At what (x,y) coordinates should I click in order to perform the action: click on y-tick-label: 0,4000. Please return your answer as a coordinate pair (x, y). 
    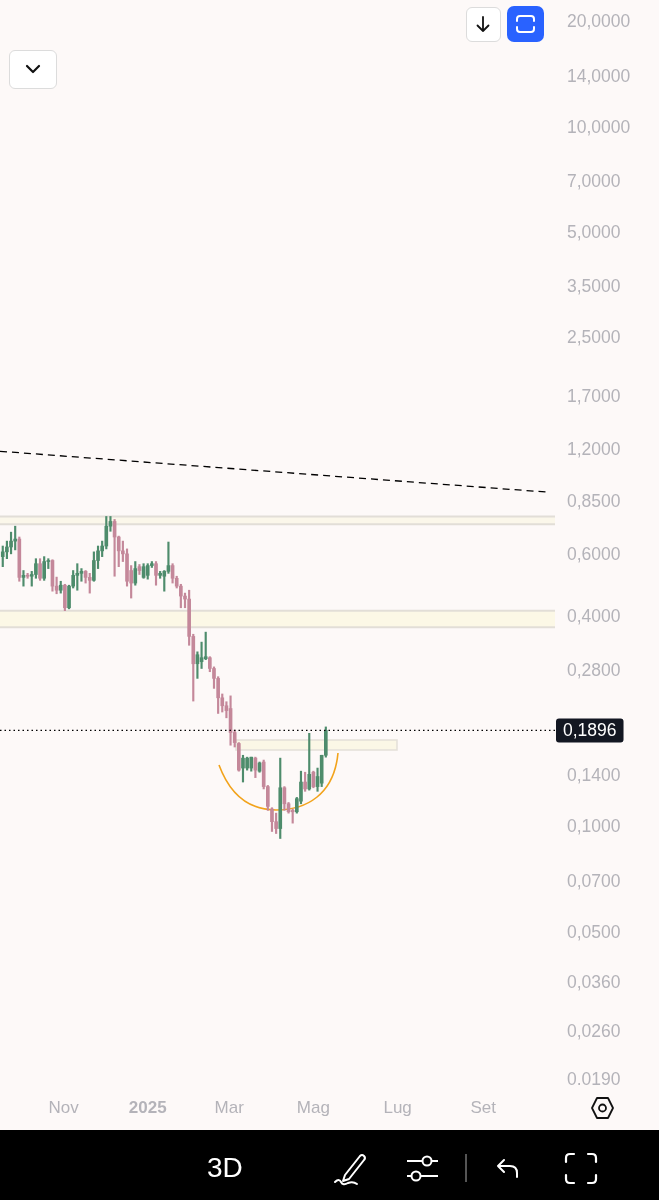
    Looking at the image, I should click on (594, 615).